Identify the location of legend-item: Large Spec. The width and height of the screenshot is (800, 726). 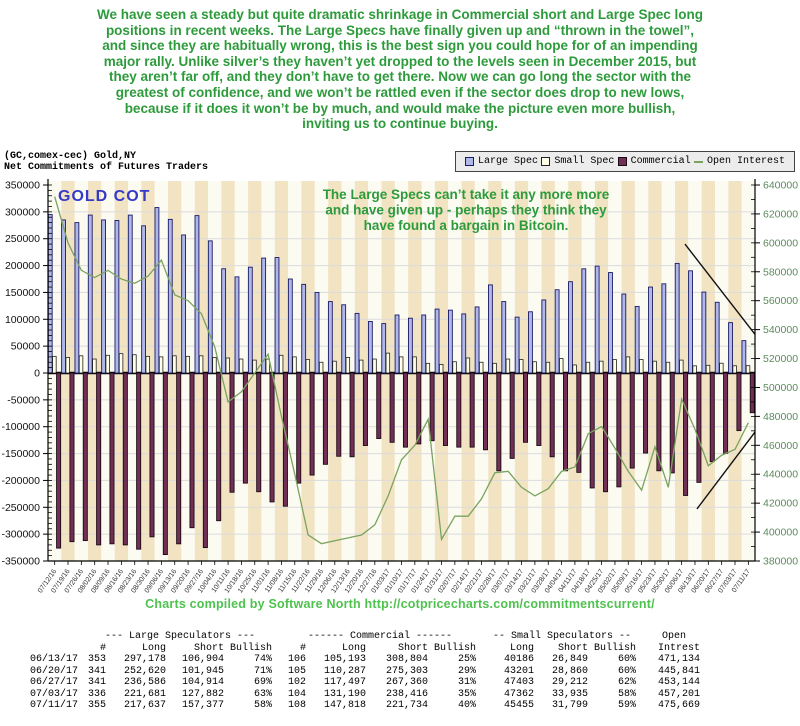
(501, 161).